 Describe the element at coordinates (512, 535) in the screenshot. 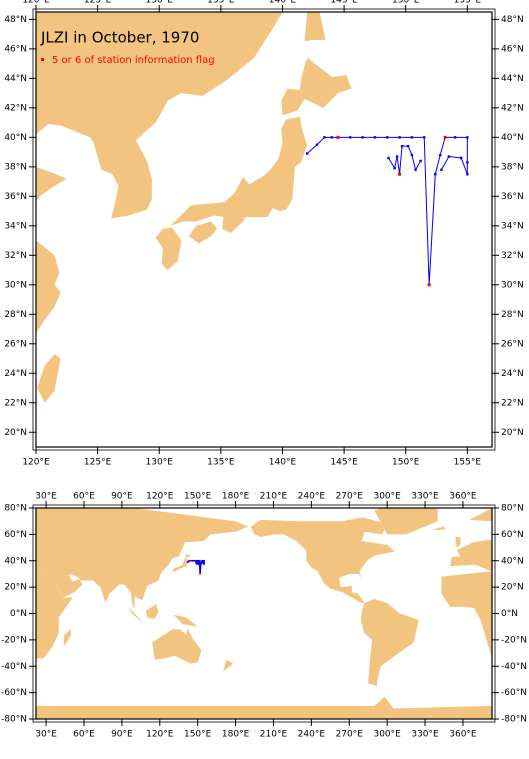

I see `y-tick-label-right: 60°N` at that location.